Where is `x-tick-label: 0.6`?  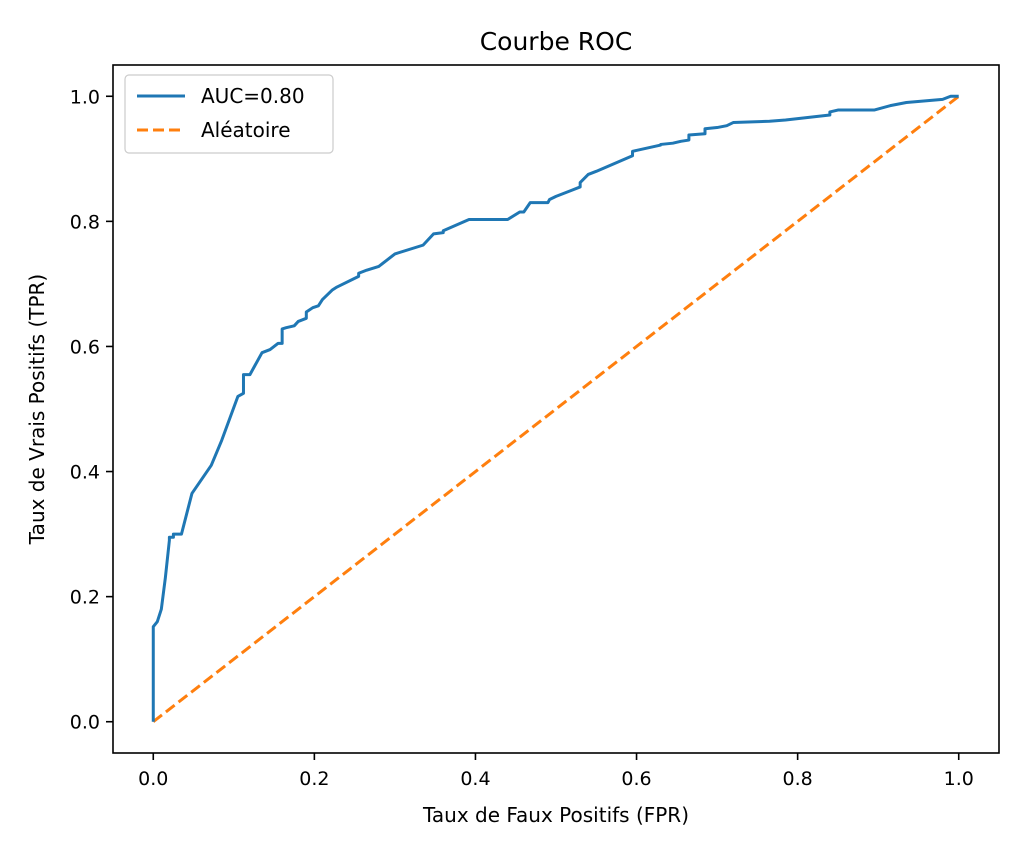
x-tick-label: 0.6 is located at coordinates (636, 779).